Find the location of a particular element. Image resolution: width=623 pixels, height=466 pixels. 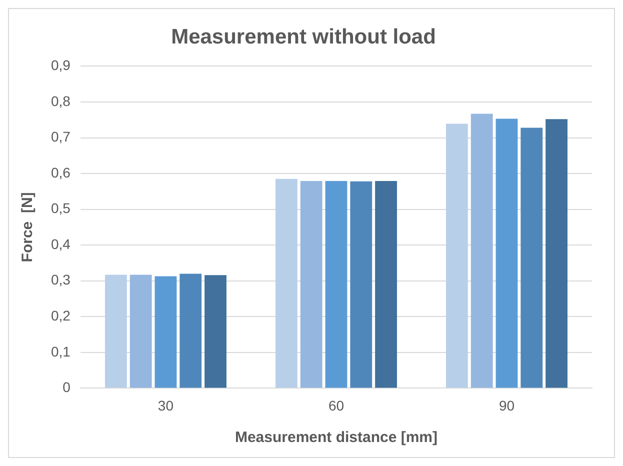

chart-title: Measurement without load is located at coordinates (303, 36).